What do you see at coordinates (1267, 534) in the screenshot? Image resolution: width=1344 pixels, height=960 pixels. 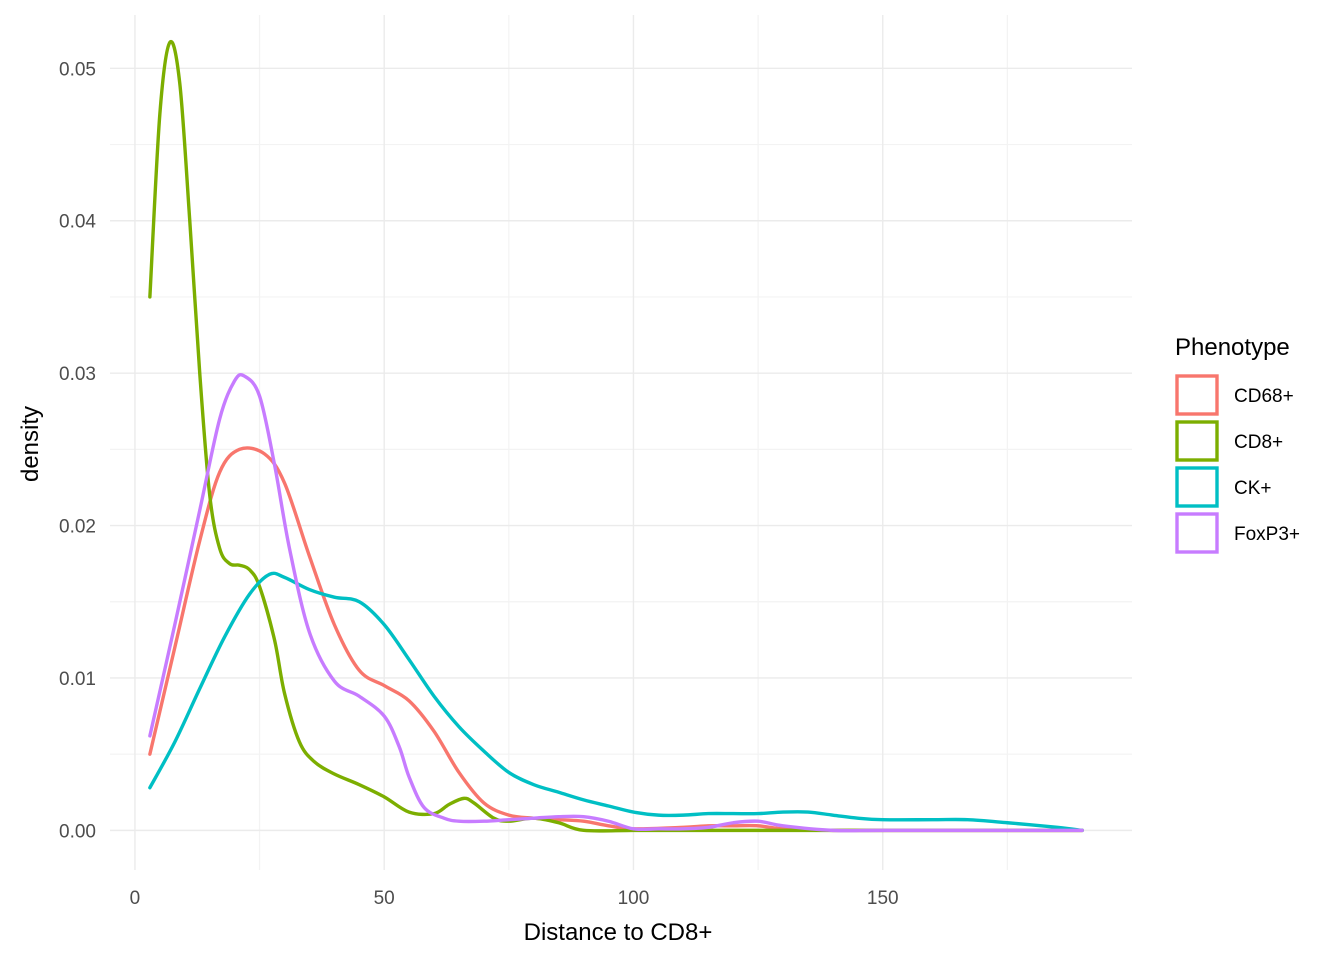 I see `legend-label-foxp3: FoxP3+` at bounding box center [1267, 534].